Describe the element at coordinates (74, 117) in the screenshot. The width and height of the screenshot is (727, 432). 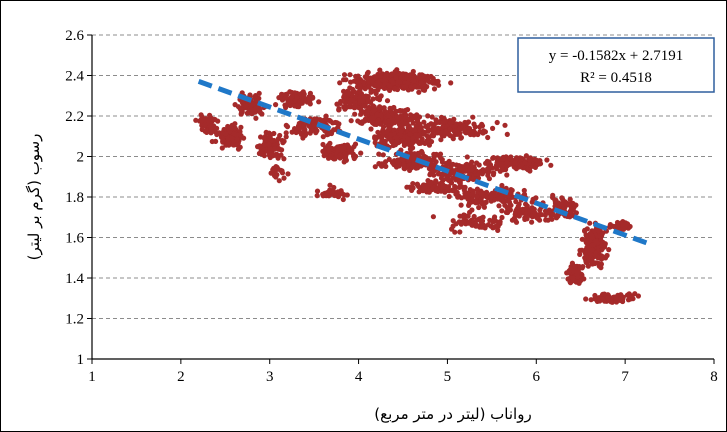
I see `y-tick-label: 2.2` at that location.